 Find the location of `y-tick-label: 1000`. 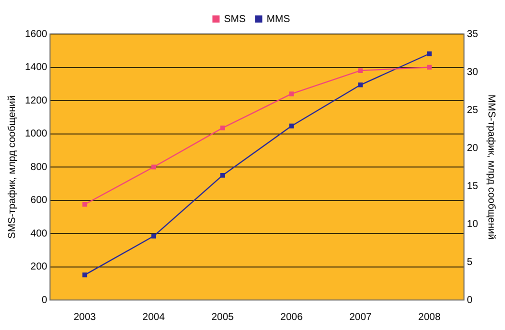

y-tick-label: 1000 is located at coordinates (36, 134).